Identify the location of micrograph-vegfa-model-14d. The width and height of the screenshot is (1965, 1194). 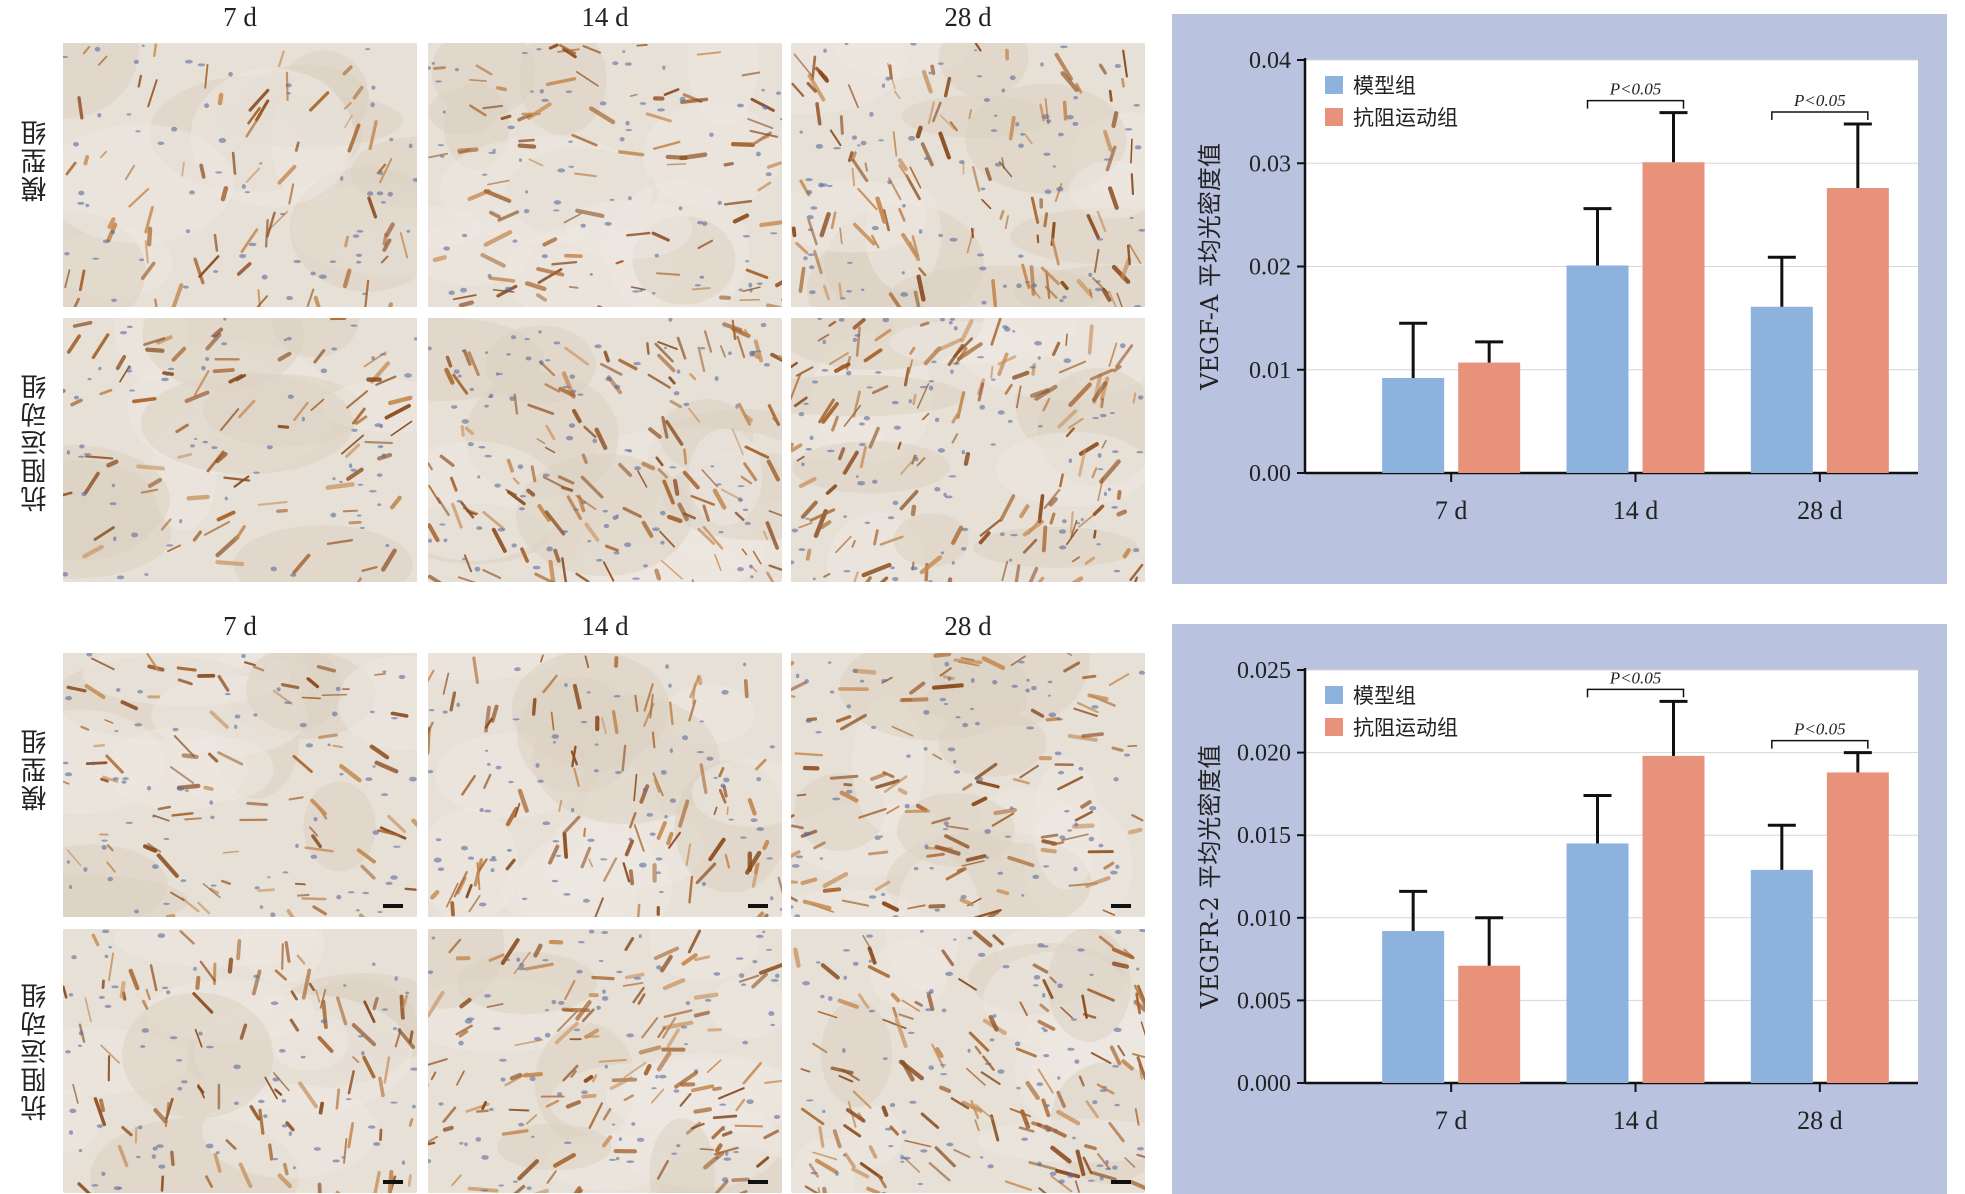
(605, 175).